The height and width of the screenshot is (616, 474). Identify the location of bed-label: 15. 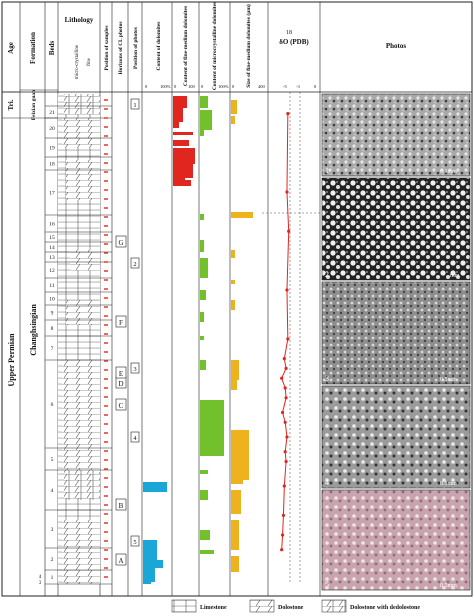
(52, 238).